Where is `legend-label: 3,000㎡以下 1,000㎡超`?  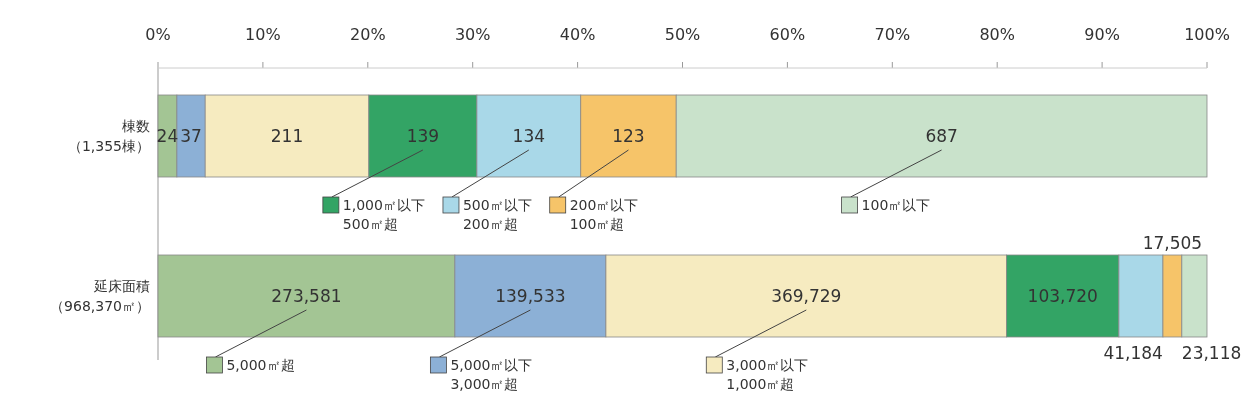
legend-label: 3,000㎡以下 1,000㎡超 is located at coordinates (767, 374).